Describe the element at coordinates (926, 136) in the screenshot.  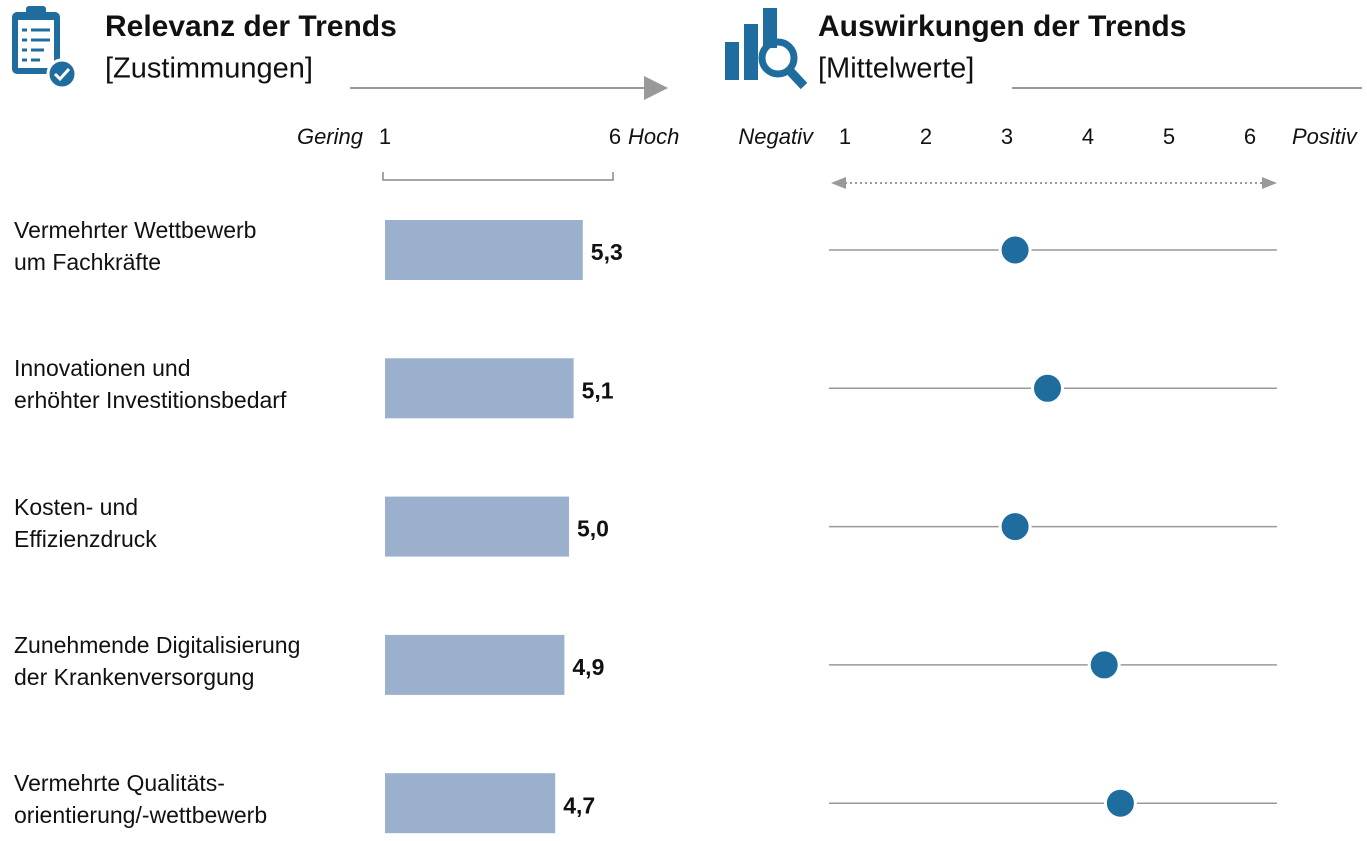
I see `x-tick-label: 2` at that location.